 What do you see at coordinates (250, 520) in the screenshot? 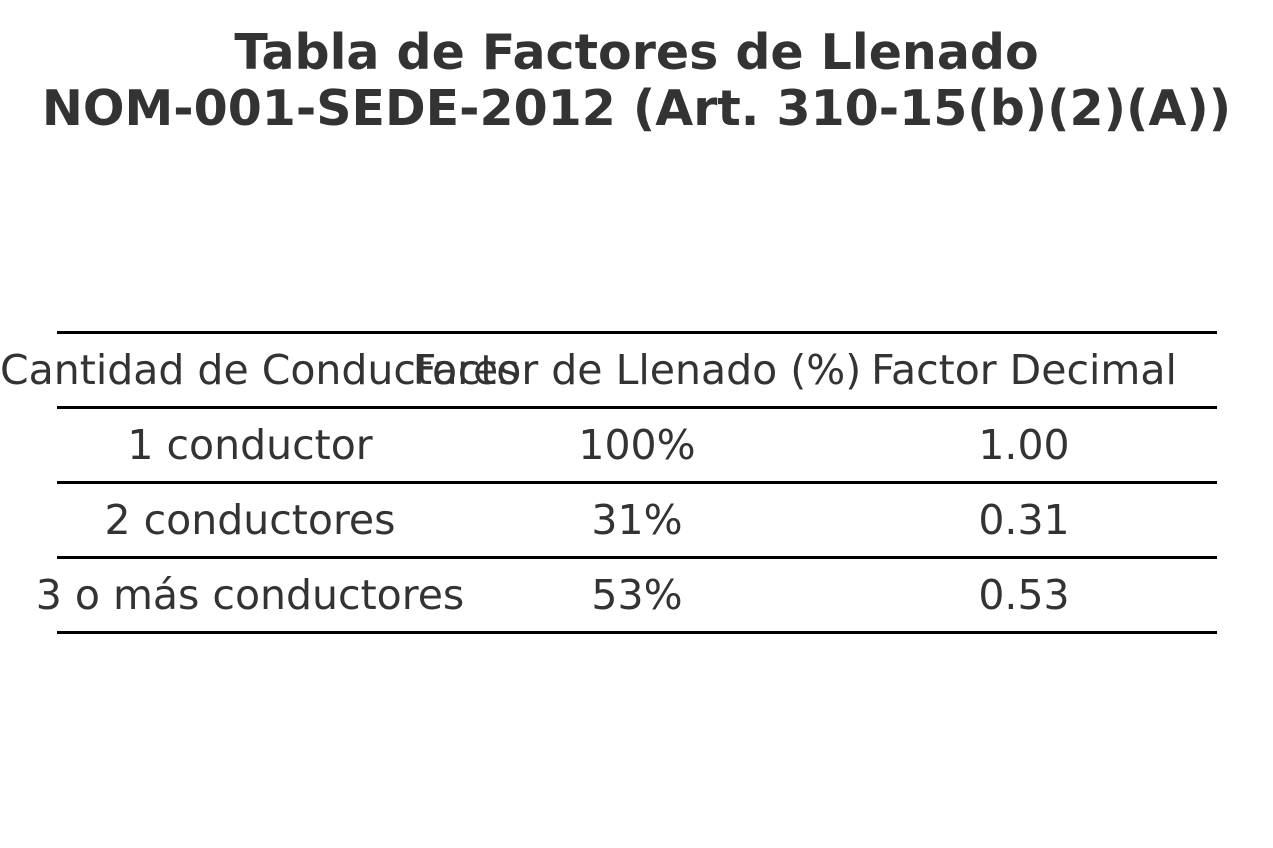
I see `cell-quantity: 2 conductores` at bounding box center [250, 520].